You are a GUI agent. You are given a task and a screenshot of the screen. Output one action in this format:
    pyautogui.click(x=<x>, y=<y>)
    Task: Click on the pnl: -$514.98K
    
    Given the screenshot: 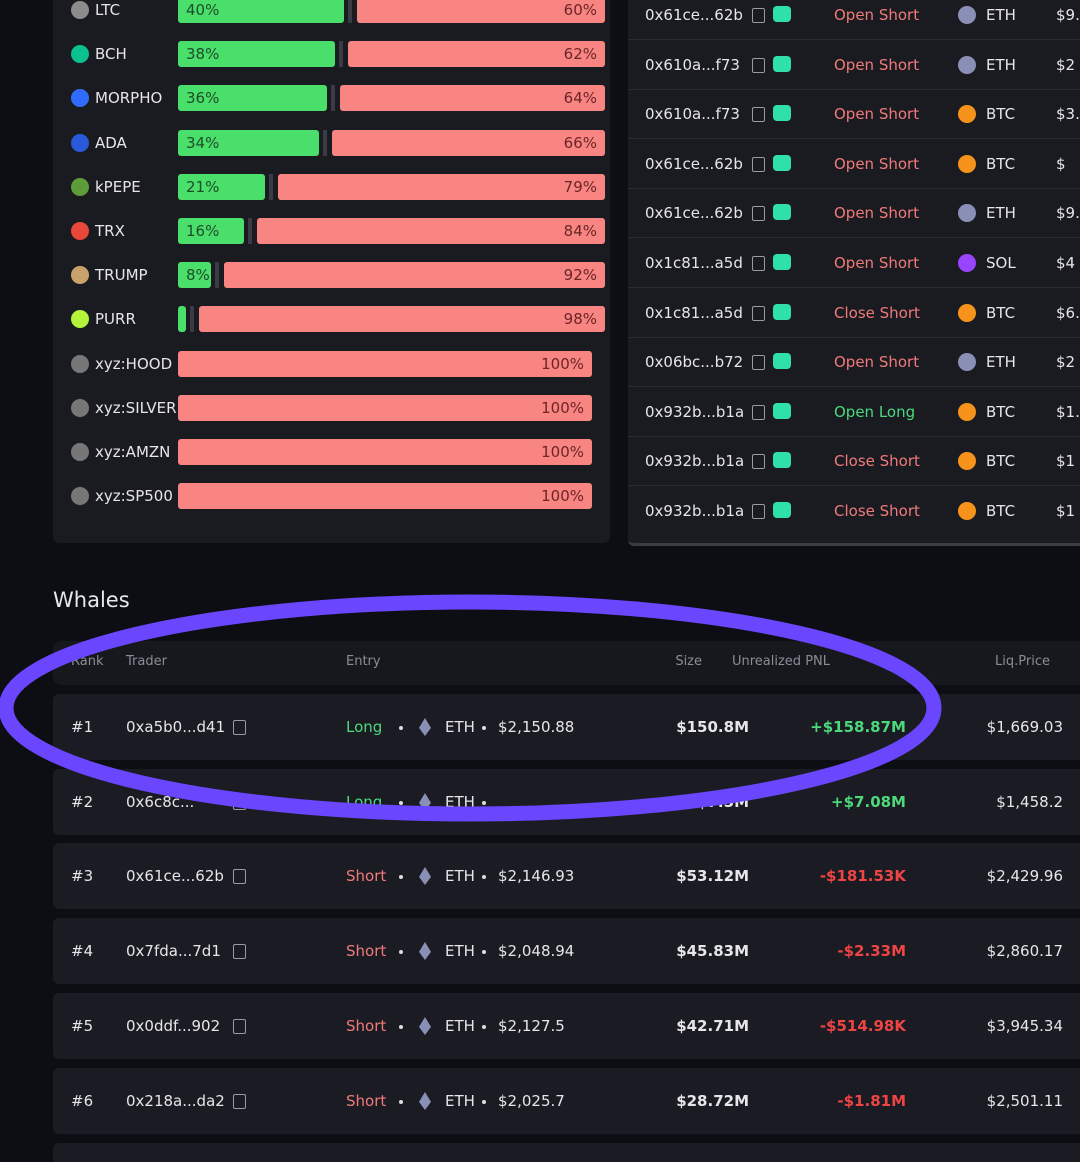 What is the action you would take?
    pyautogui.click(x=862, y=1026)
    